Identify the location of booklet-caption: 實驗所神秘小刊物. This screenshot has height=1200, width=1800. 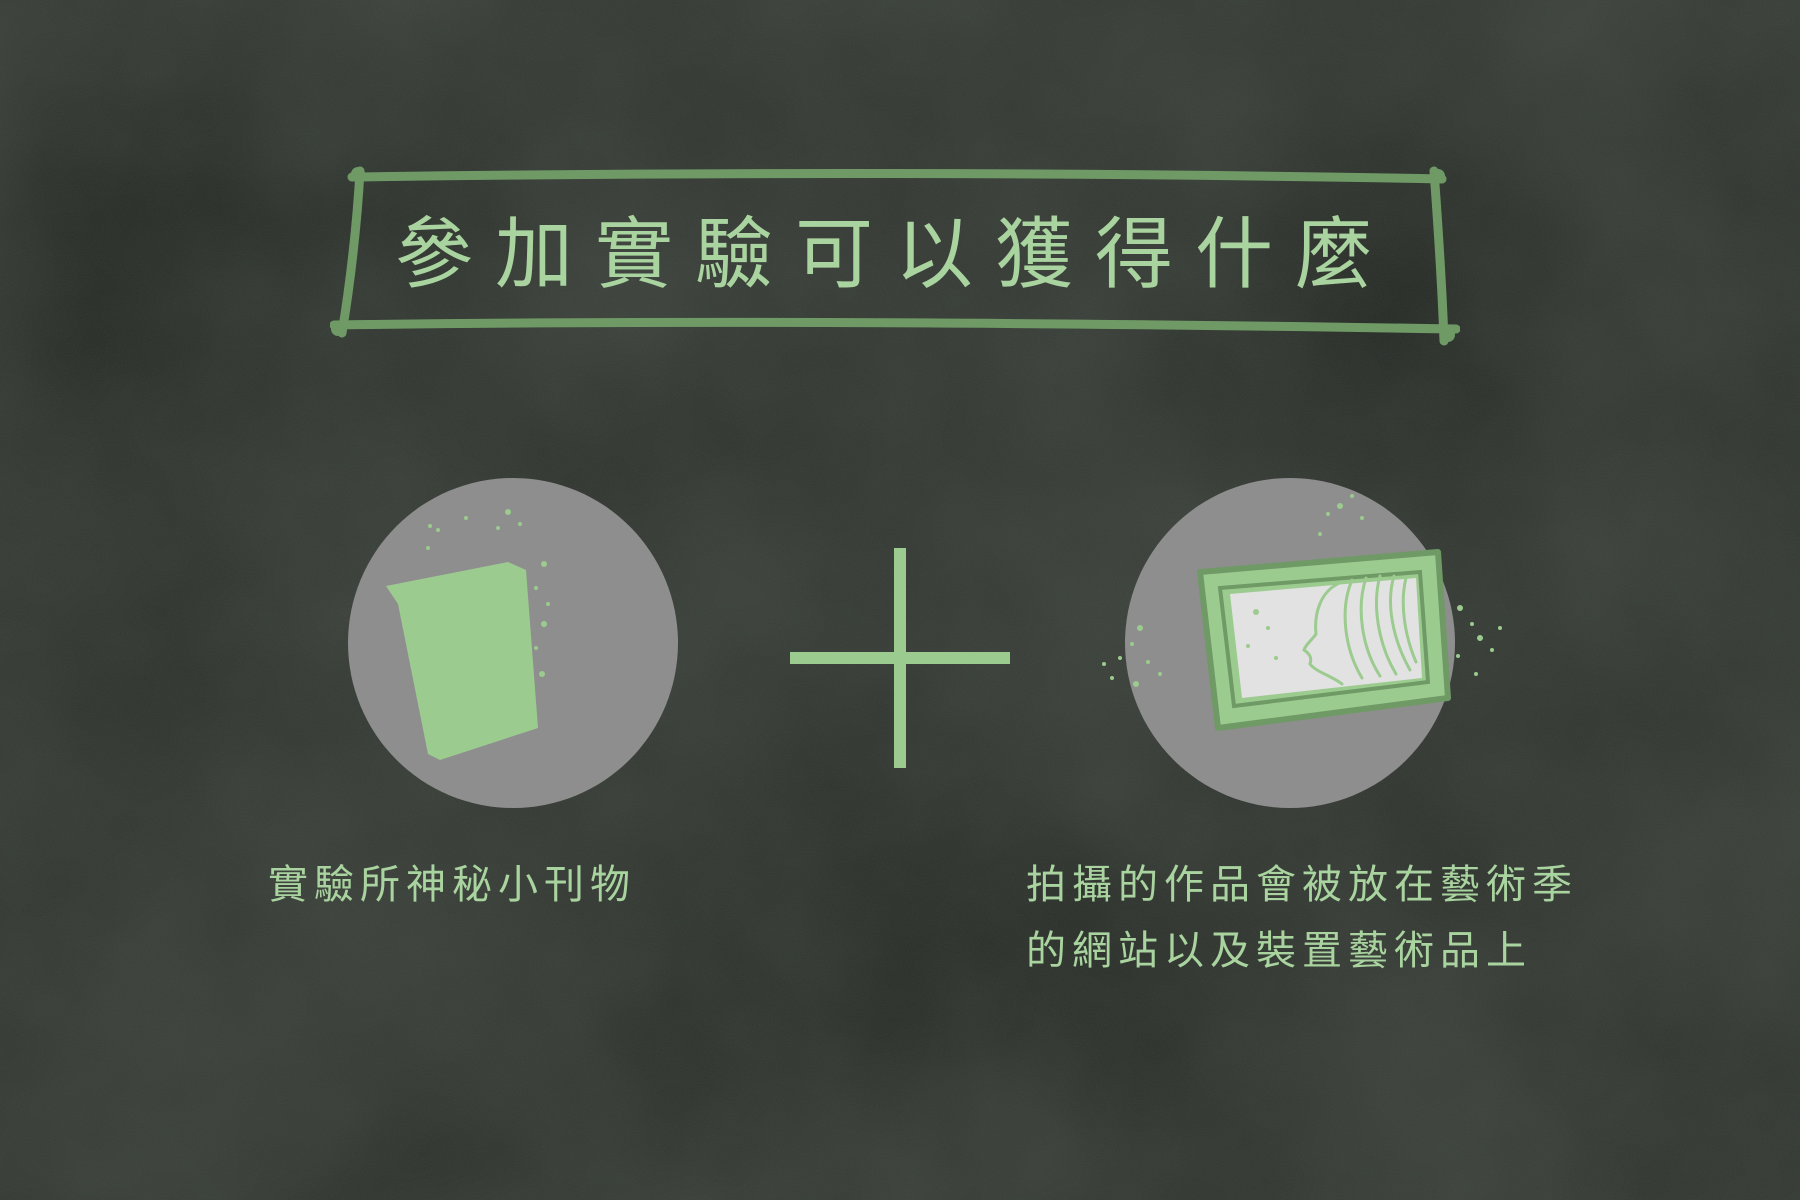
(452, 885).